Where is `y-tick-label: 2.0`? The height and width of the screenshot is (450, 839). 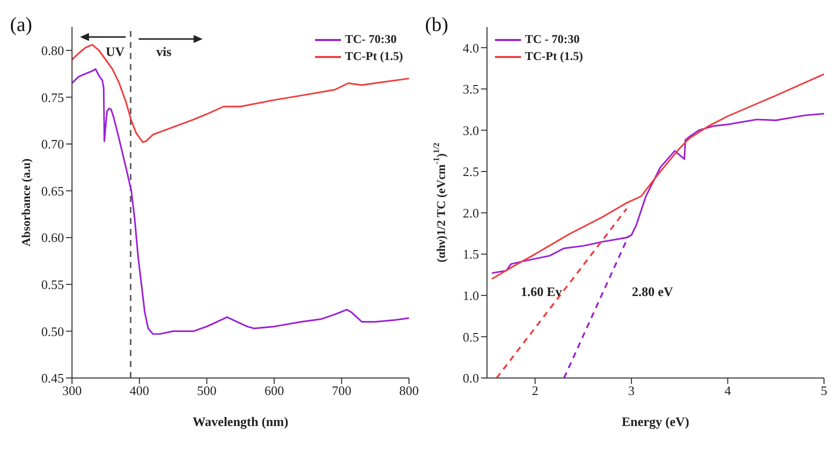
y-tick-label: 2.0 is located at coordinates (470, 212).